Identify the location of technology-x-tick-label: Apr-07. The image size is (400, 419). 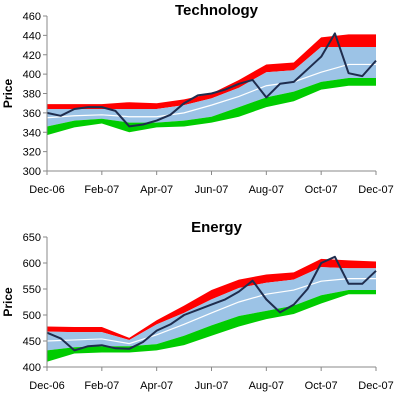
(156, 190).